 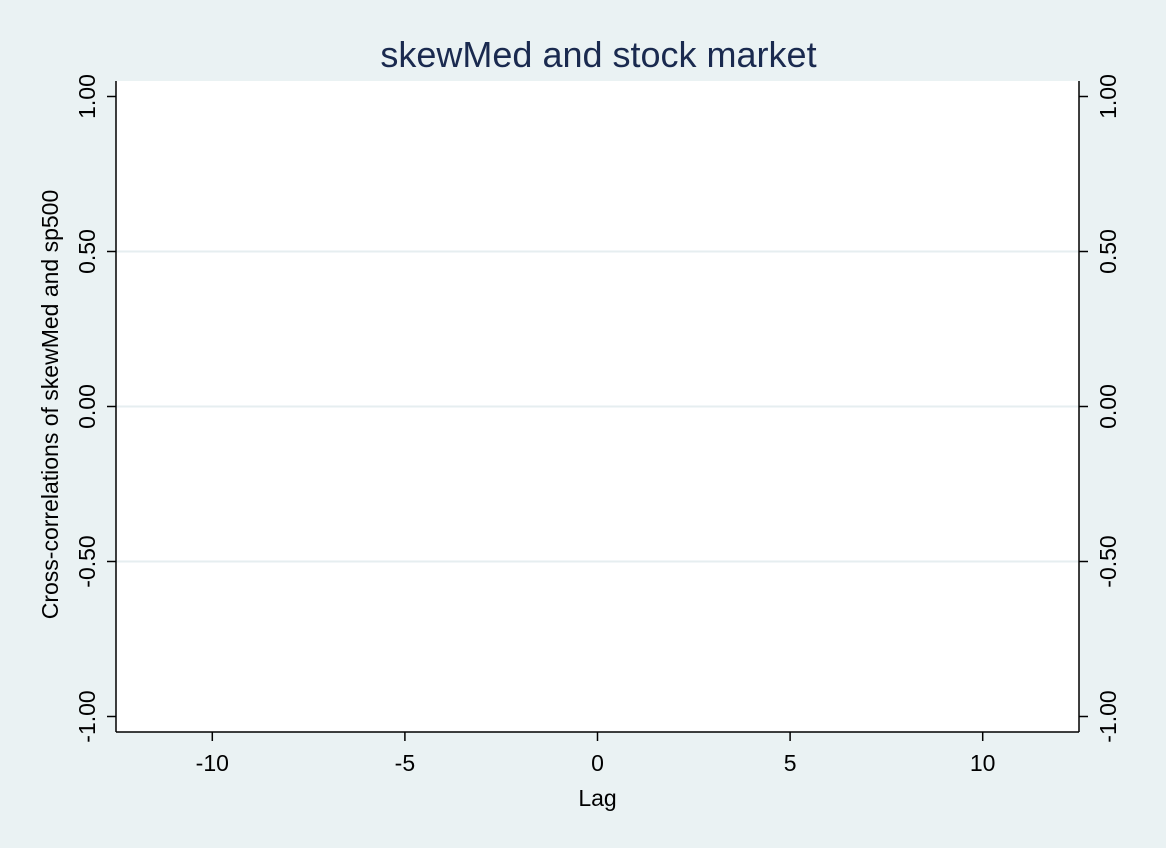 I want to click on right-y-tick-label: 1.00, so click(x=1108, y=96).